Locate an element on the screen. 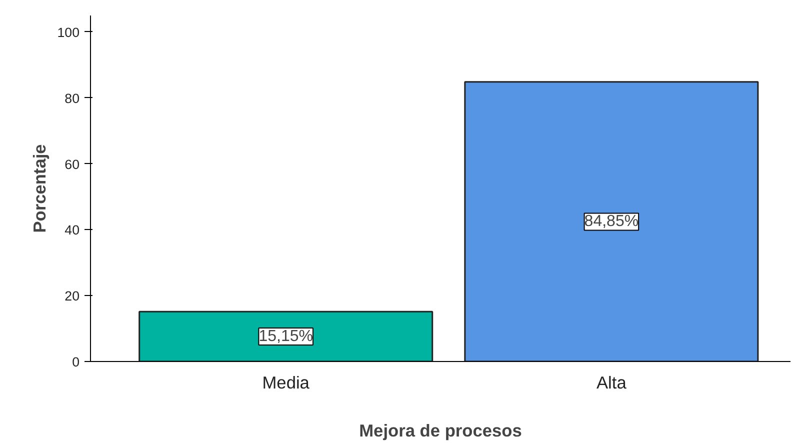  x-axis-title: Mejora de procesos is located at coordinates (440, 430).